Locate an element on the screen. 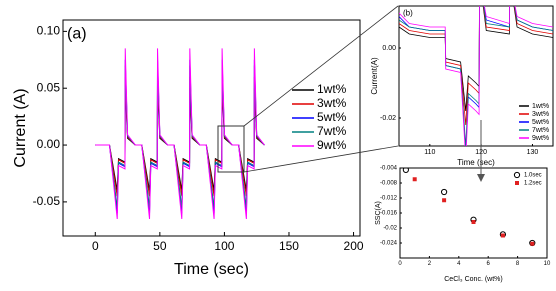  x-tick-label: 200 is located at coordinates (354, 246).